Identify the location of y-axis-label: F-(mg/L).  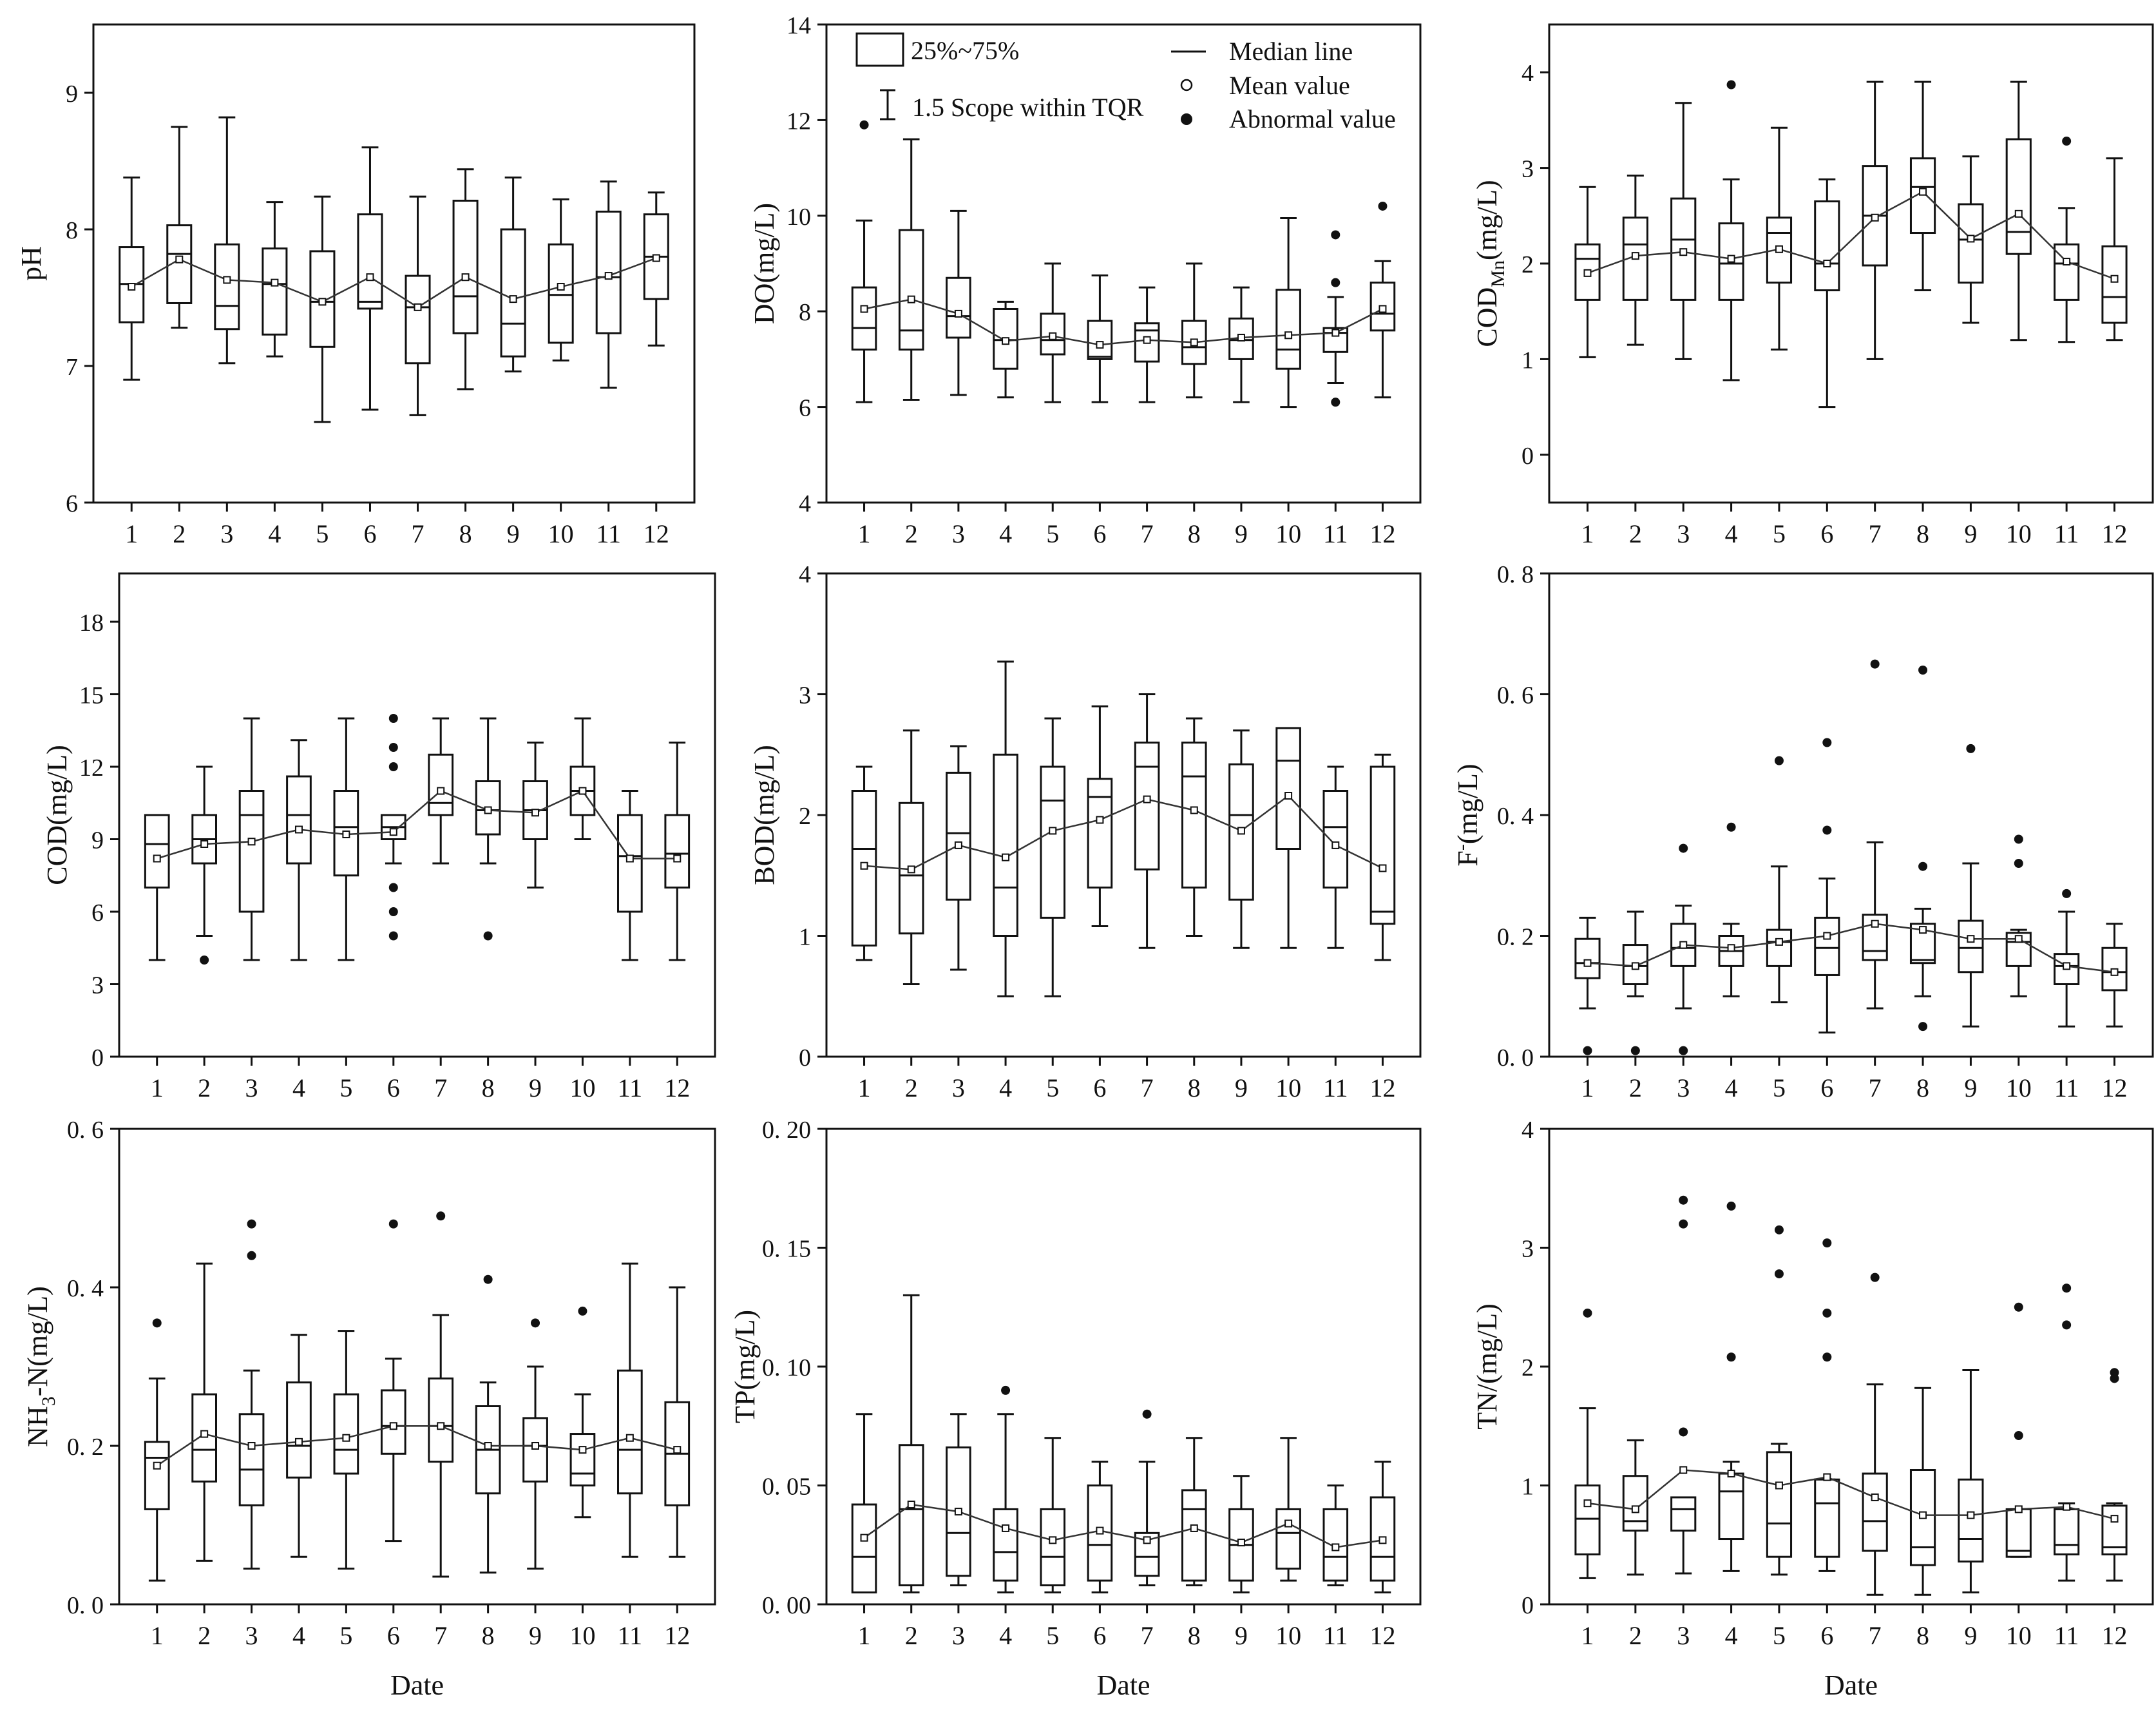
(1467, 815).